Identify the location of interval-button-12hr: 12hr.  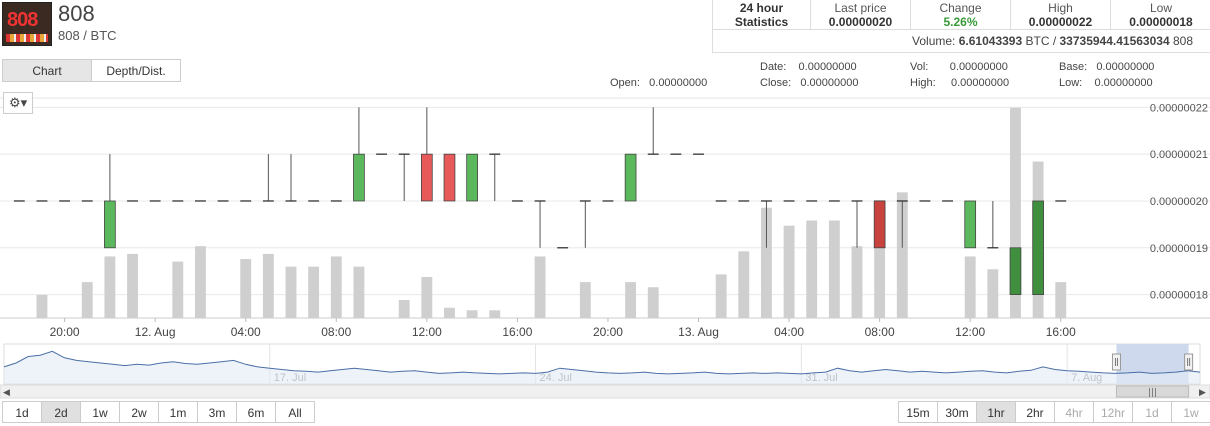
(1113, 412).